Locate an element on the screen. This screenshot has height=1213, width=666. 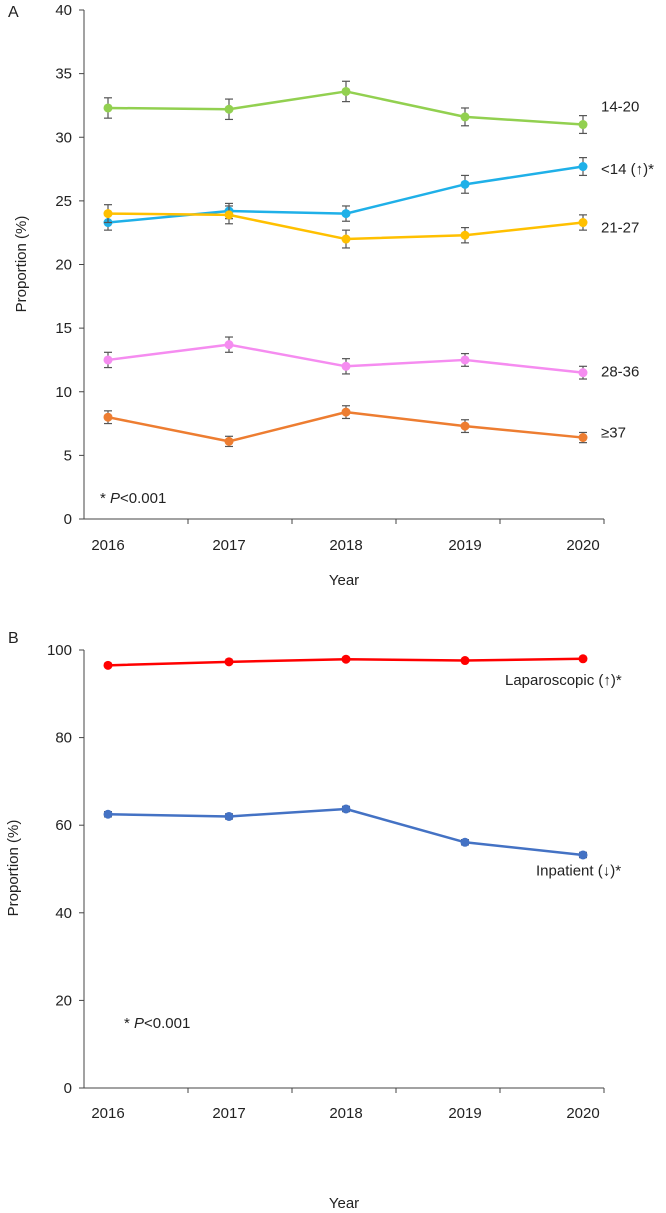
y-tick-label: 15 is located at coordinates (63, 328).